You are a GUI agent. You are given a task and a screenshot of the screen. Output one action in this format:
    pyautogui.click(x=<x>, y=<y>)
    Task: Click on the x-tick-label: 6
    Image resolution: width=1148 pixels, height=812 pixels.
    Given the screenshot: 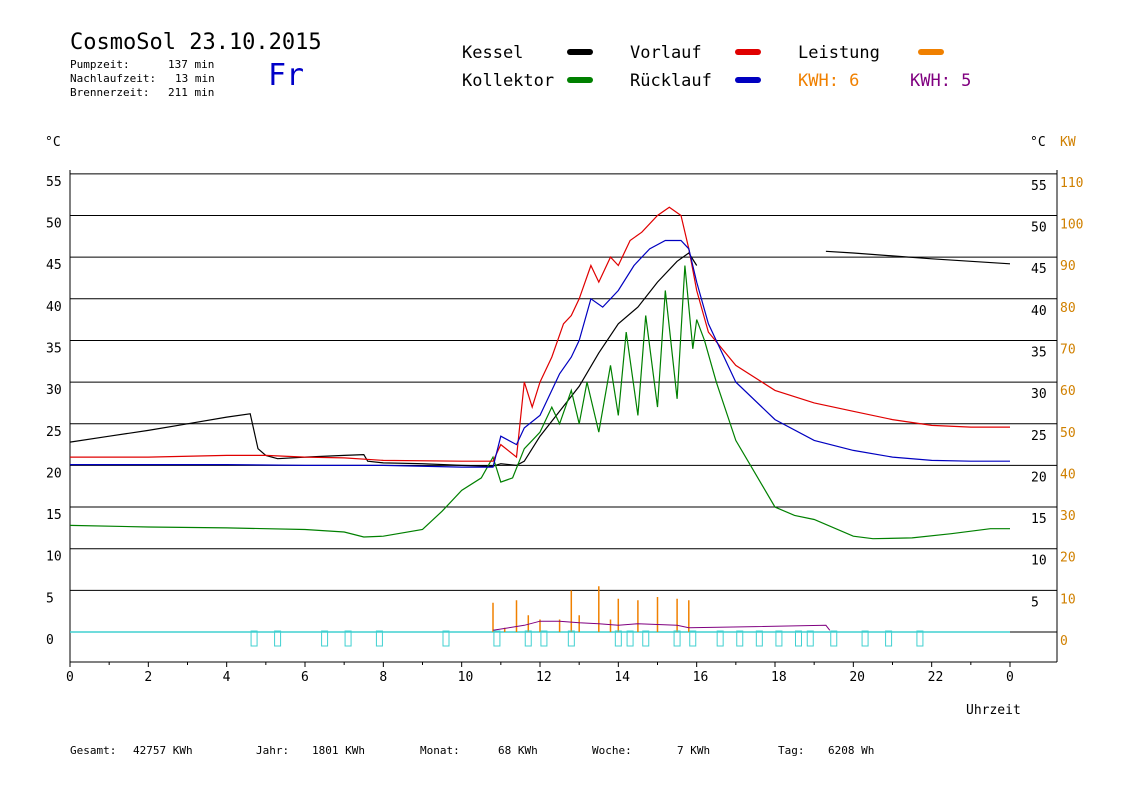 What is the action you would take?
    pyautogui.click(x=305, y=677)
    